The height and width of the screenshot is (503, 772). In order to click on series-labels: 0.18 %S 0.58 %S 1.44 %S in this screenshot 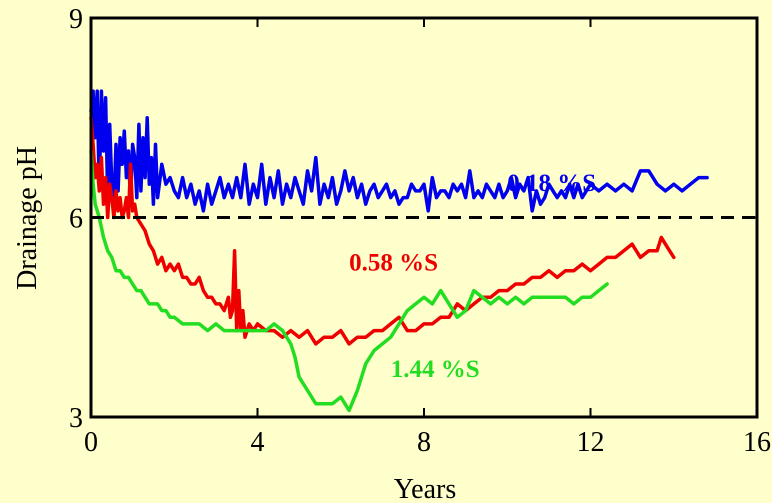, I will do `click(472, 276)`.